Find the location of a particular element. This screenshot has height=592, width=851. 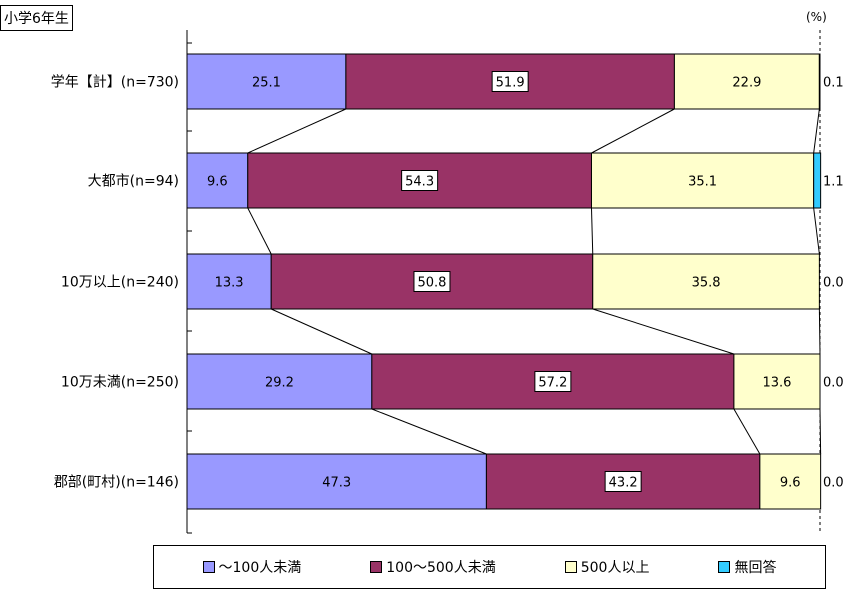

data-label-1-1: 54.3 is located at coordinates (419, 182).